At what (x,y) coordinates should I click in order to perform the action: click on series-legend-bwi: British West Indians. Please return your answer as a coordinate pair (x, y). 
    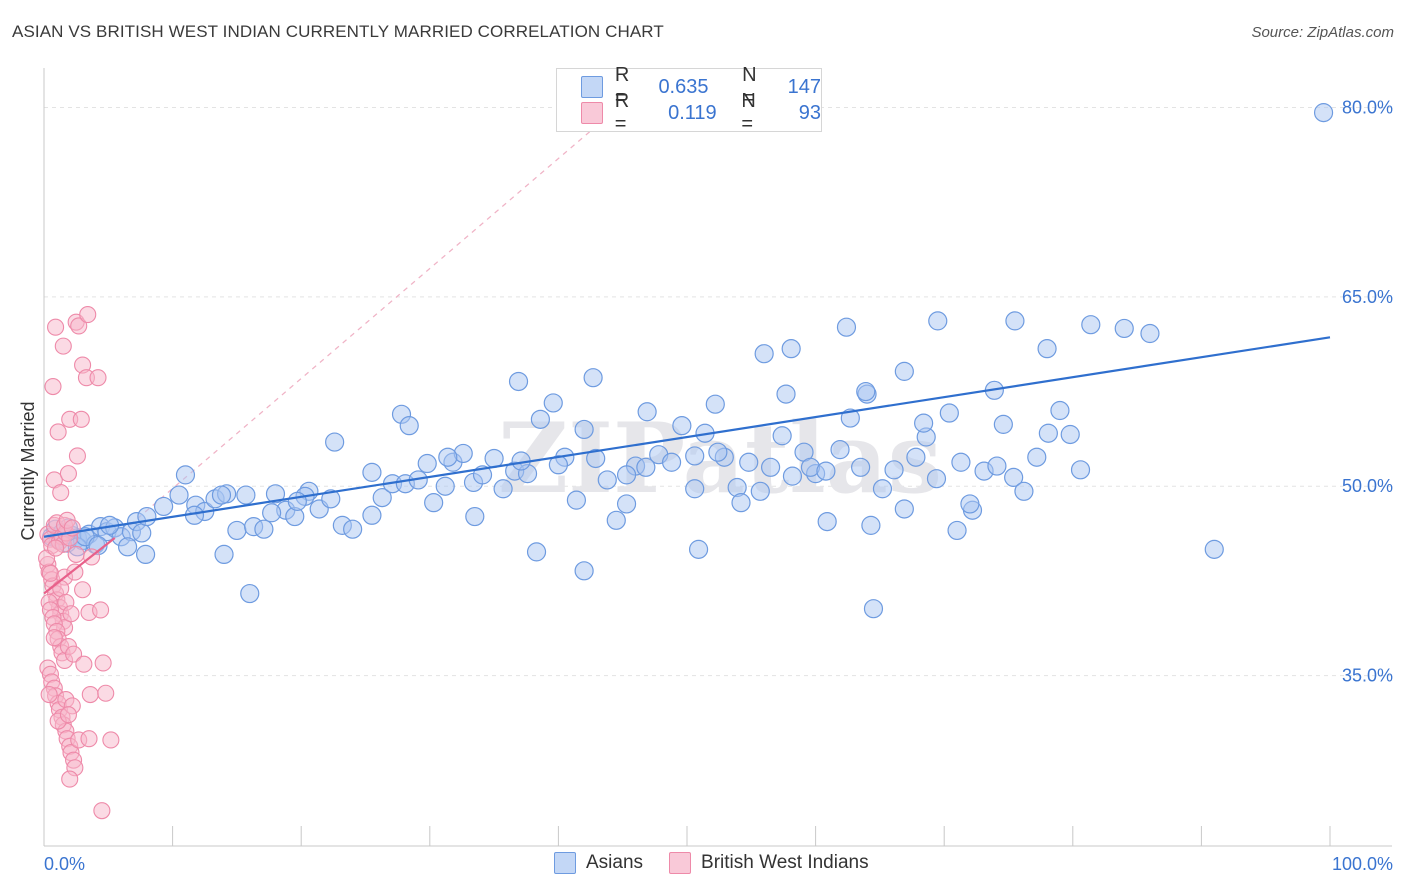
    Looking at the image, I should click on (769, 863).